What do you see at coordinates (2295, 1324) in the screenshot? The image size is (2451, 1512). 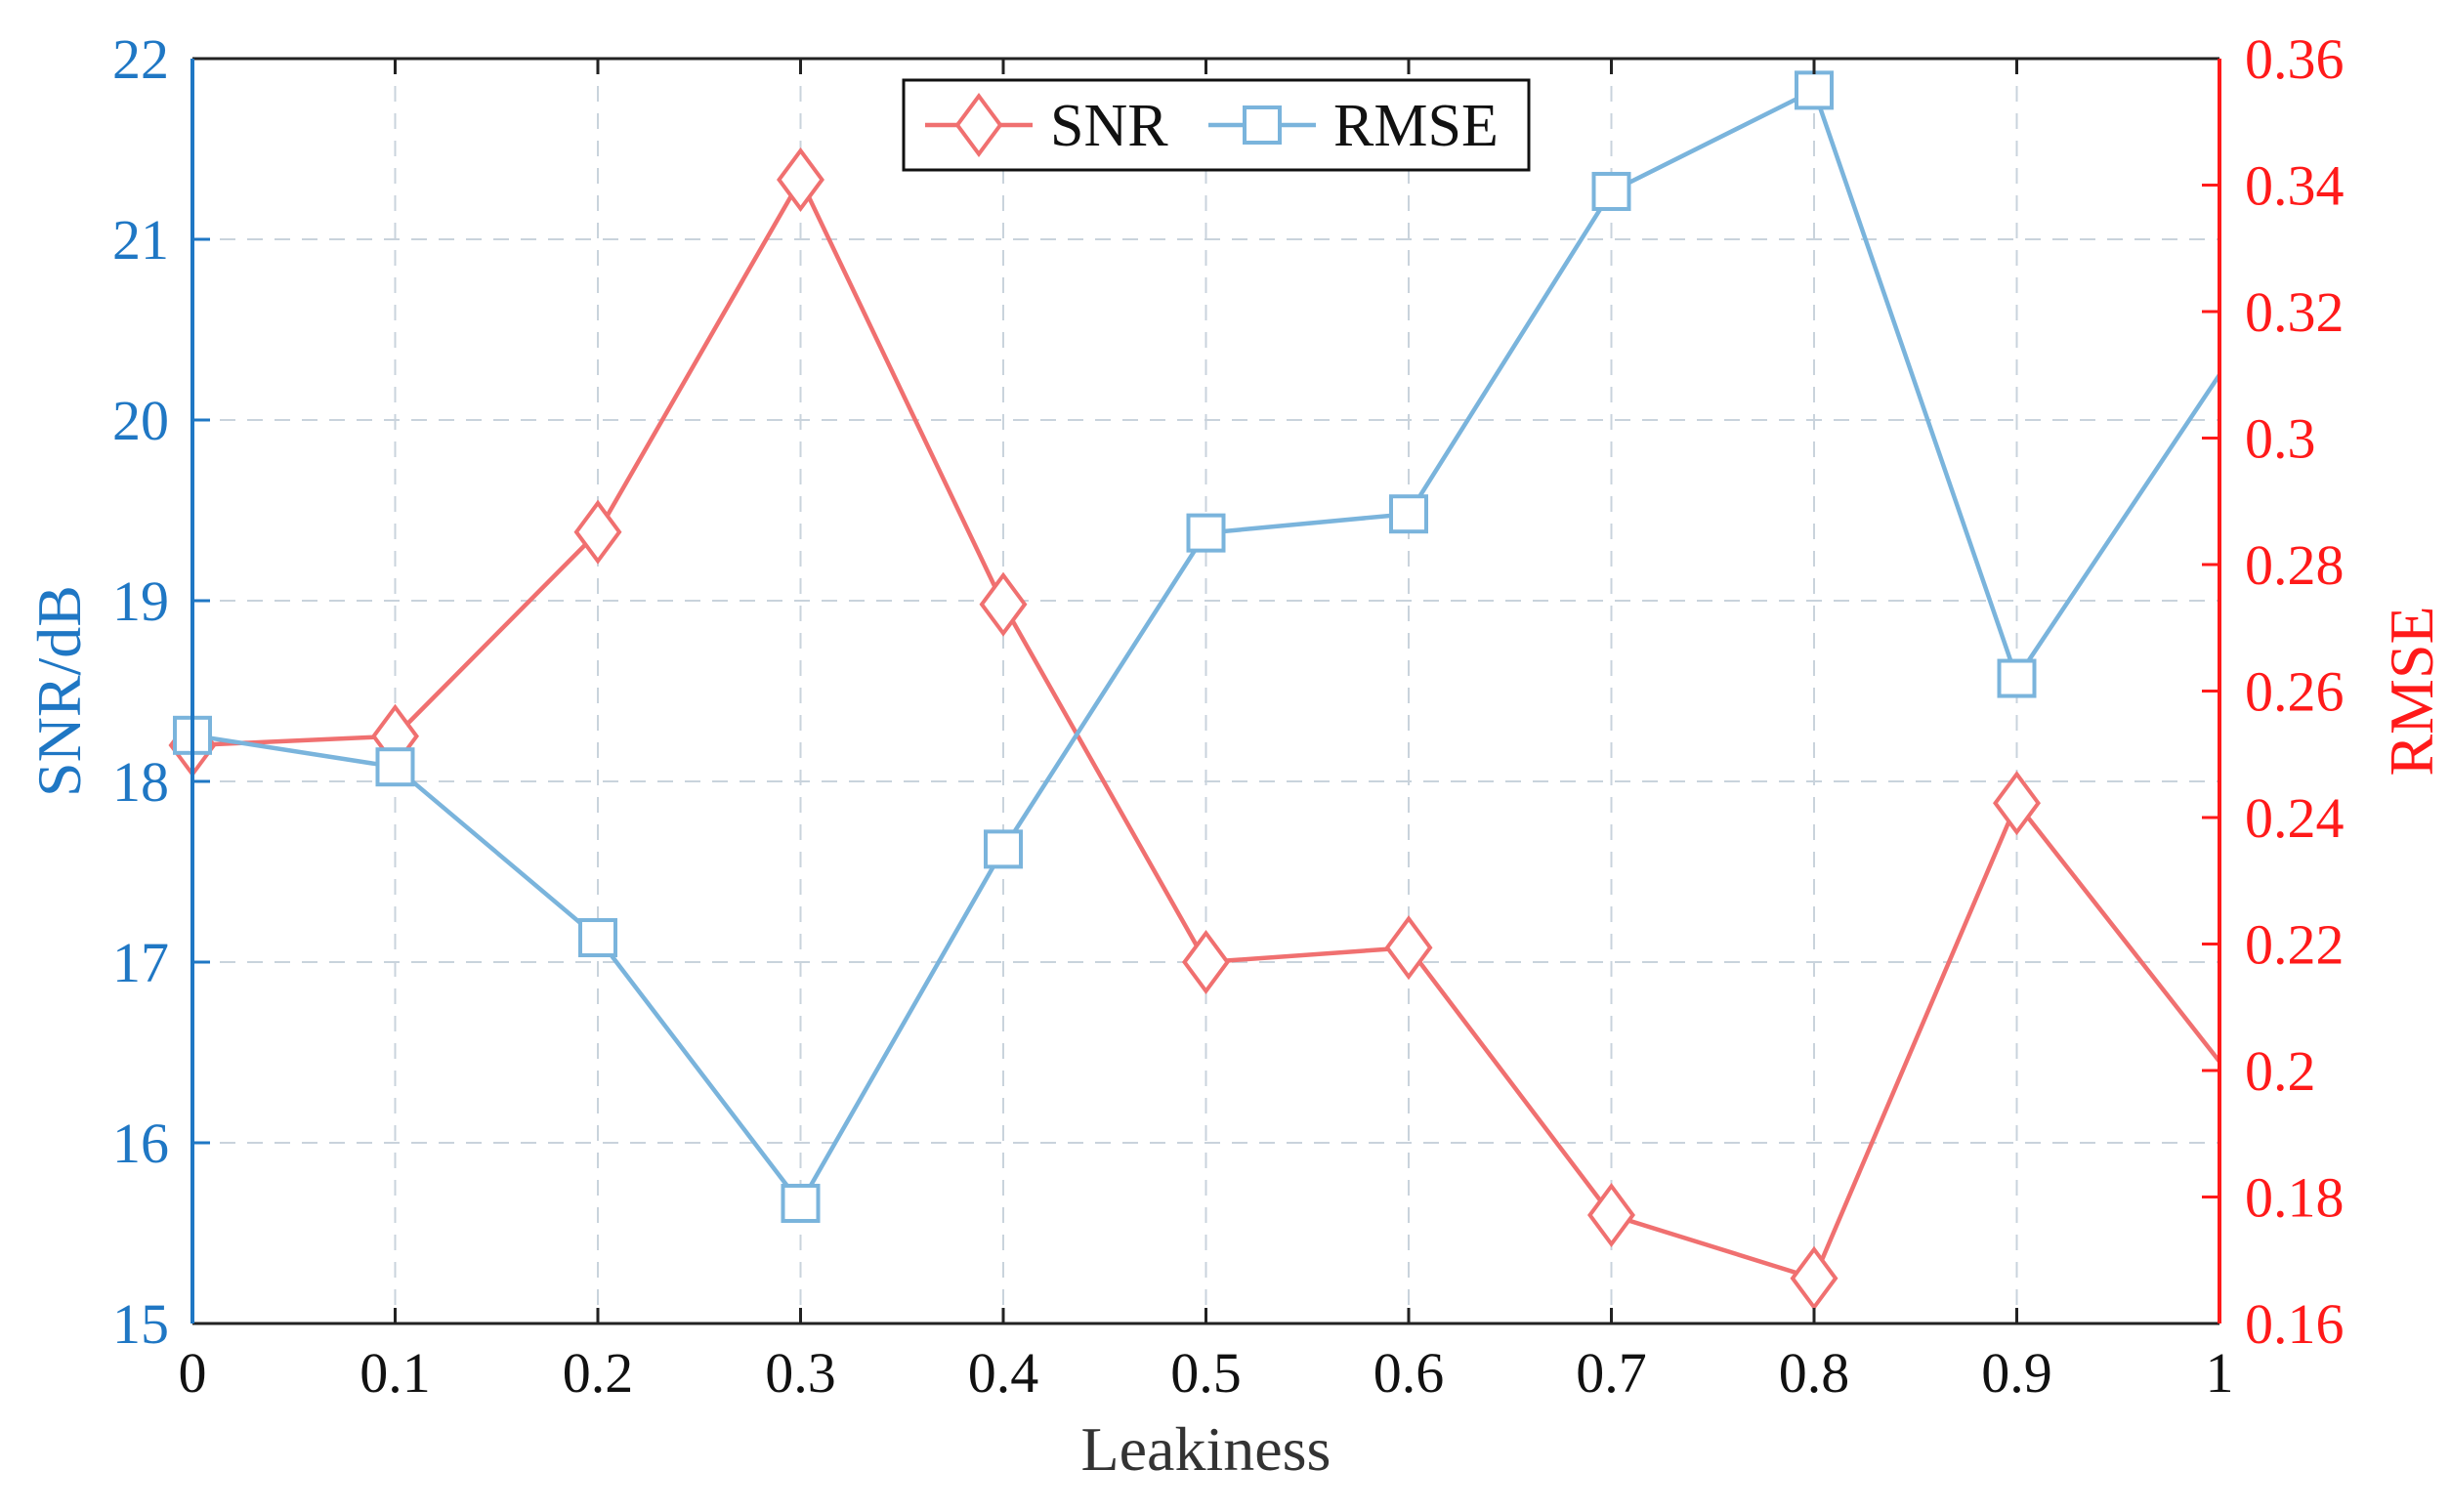 I see `y-right-tick-label: 0.16` at bounding box center [2295, 1324].